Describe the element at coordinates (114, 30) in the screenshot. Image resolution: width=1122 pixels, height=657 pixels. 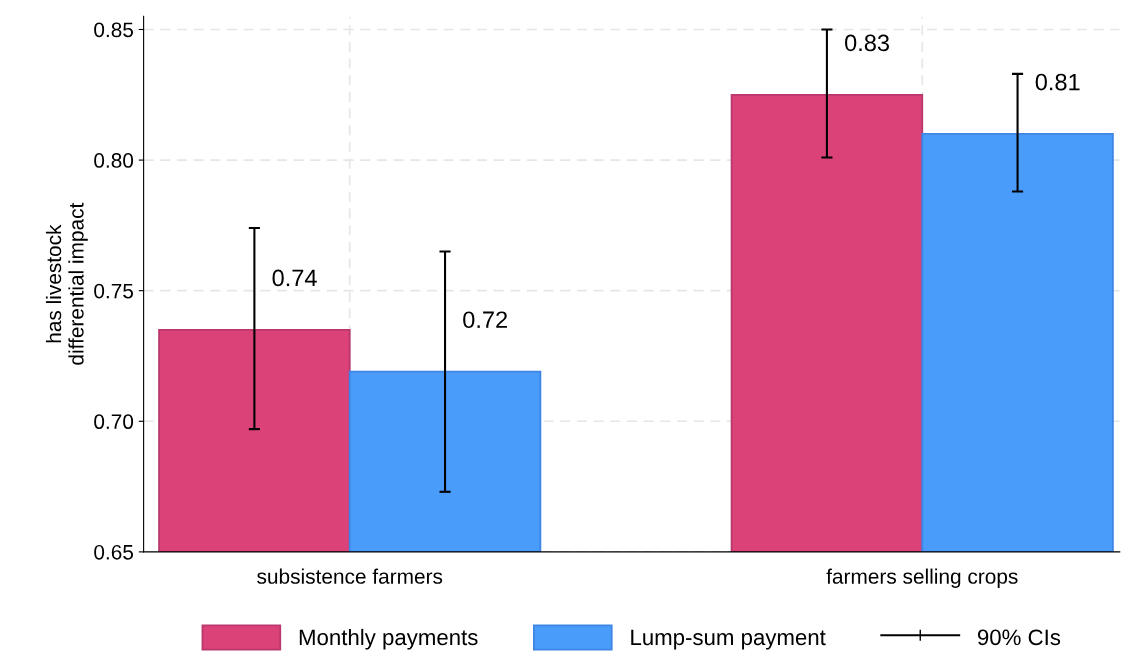
I see `y-tick-label: 0.85` at that location.